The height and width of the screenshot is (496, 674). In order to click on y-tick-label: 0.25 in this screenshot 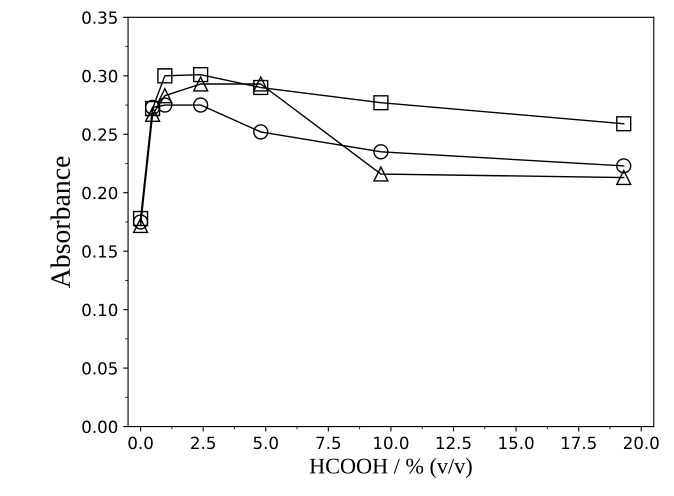, I will do `click(99, 134)`.